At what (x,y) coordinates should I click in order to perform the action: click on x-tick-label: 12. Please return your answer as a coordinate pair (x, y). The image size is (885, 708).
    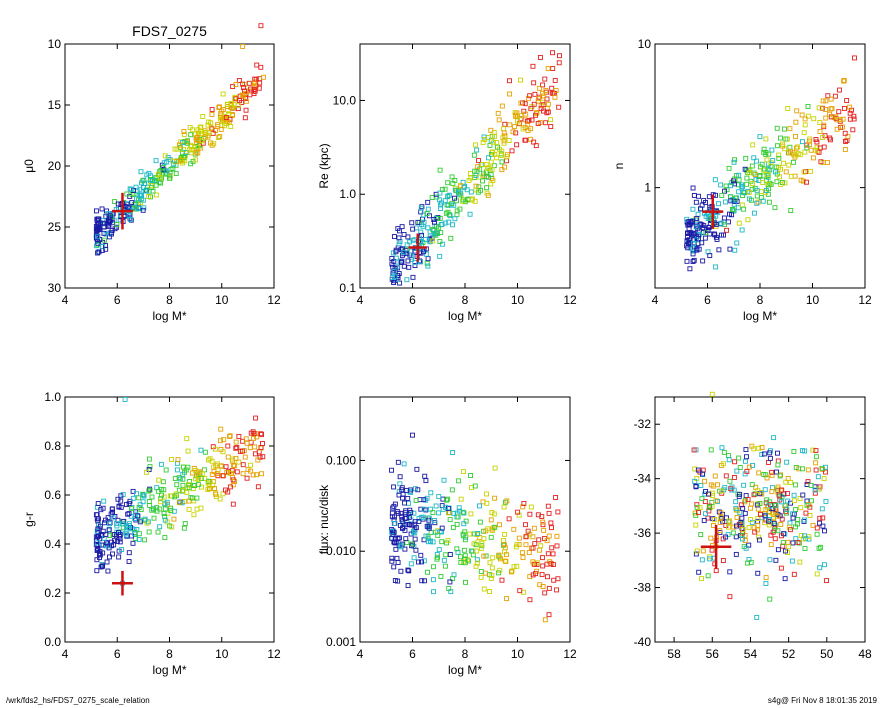
    Looking at the image, I should click on (274, 300).